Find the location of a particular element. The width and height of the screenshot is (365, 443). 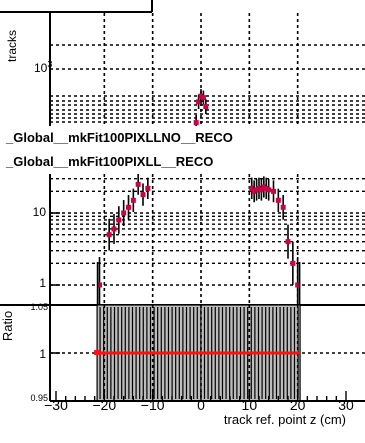

x-tick-labels: −30 −20 −10 0 10 20 30 is located at coordinates (199, 405).